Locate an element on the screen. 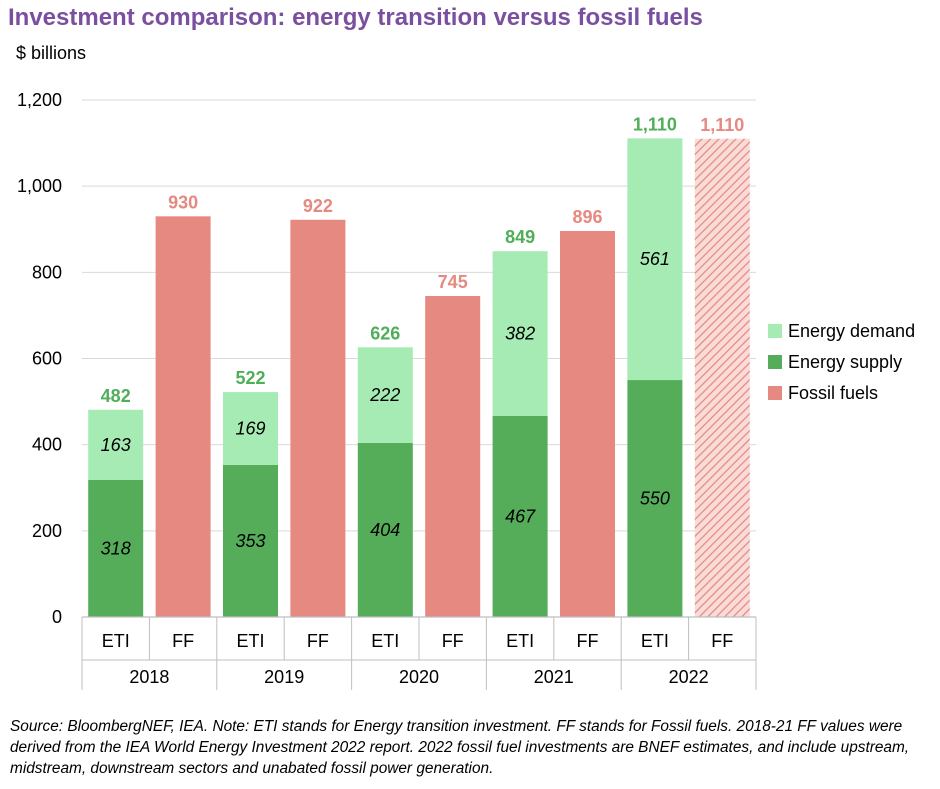 This screenshot has height=789, width=940. label-ff-total: 896 is located at coordinates (587, 217).